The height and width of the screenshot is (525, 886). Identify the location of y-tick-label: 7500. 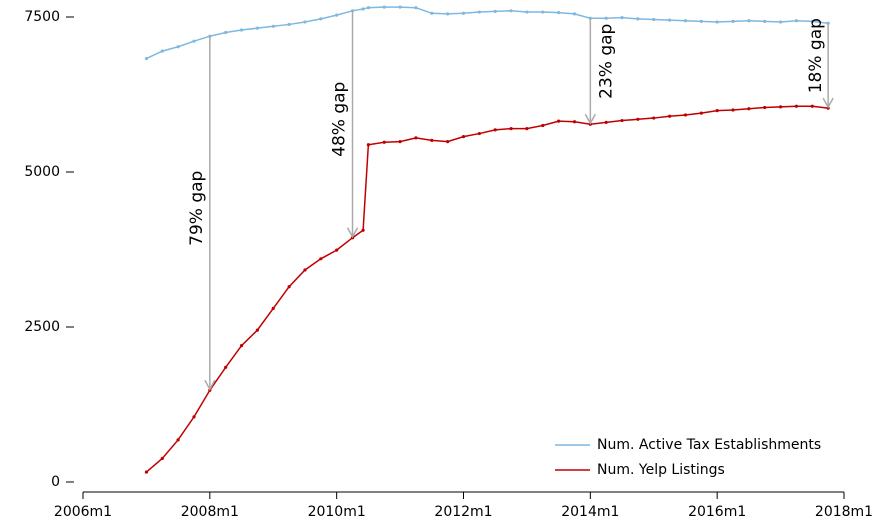
(42, 17).